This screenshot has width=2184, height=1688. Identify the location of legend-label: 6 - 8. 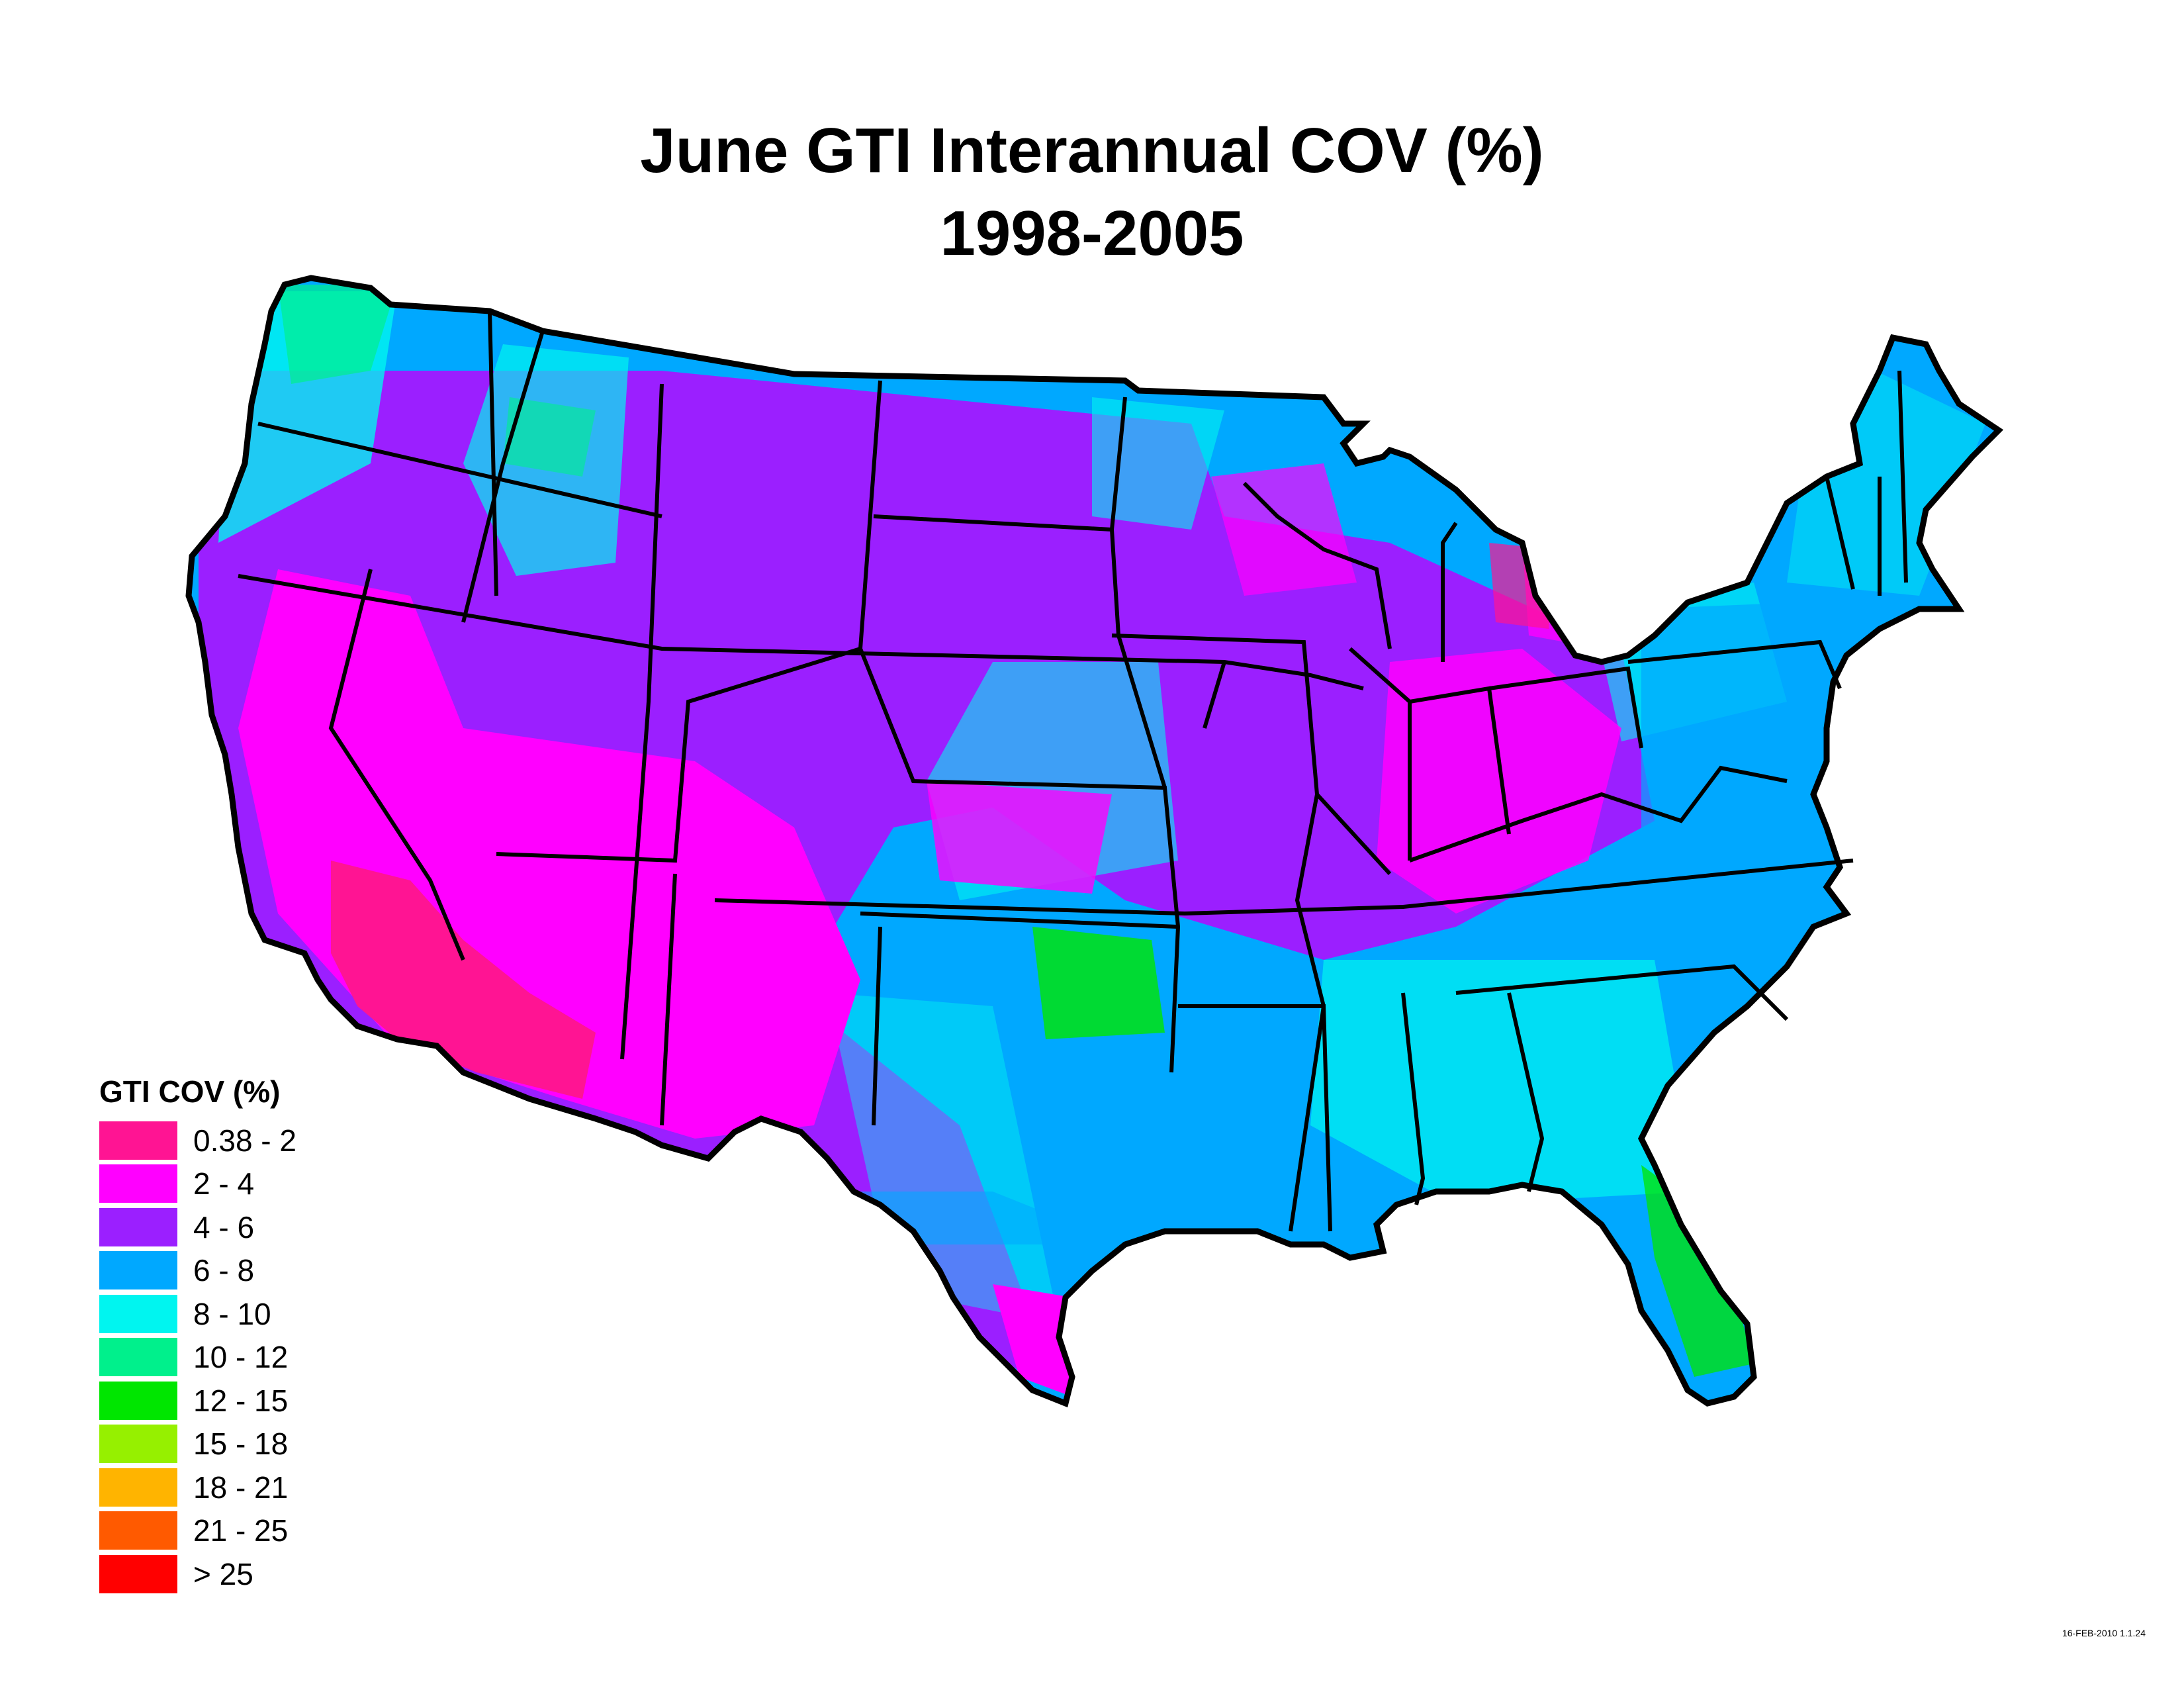
(224, 1270).